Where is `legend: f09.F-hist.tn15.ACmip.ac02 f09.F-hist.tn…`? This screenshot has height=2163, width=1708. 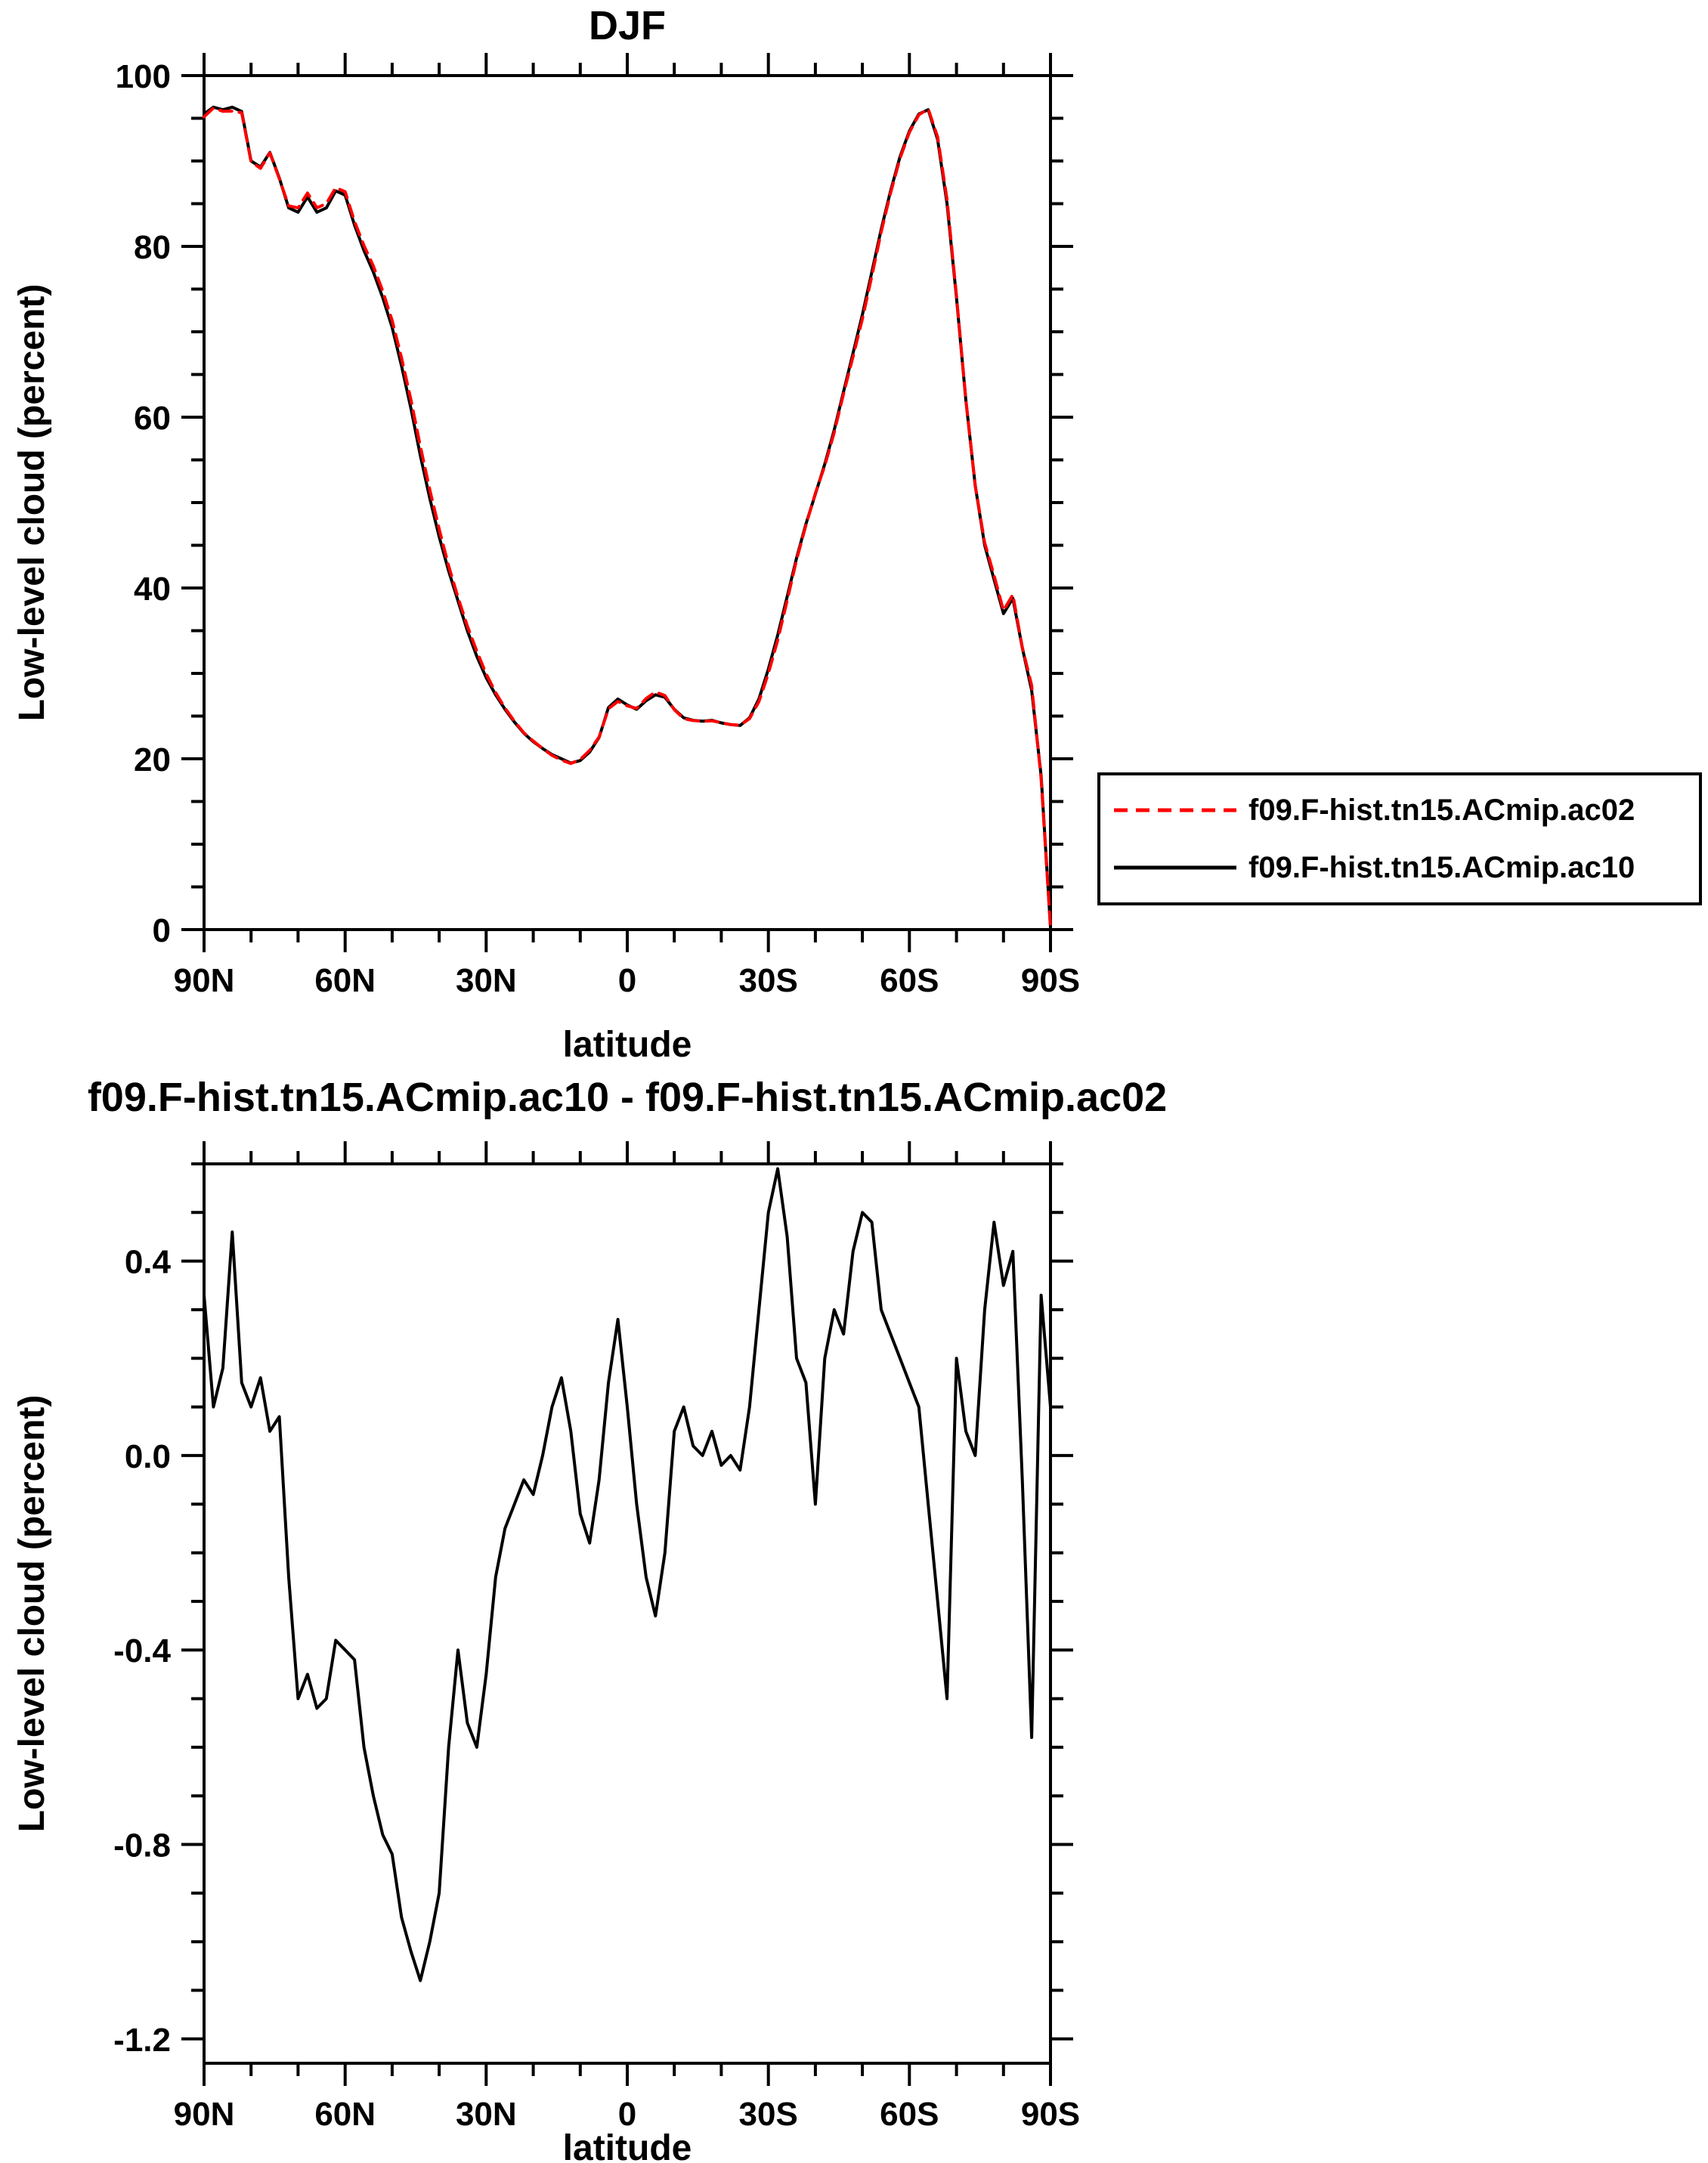 legend: f09.F-hist.tn15.ACmip.ac02 f09.F-hist.tn… is located at coordinates (1399, 839).